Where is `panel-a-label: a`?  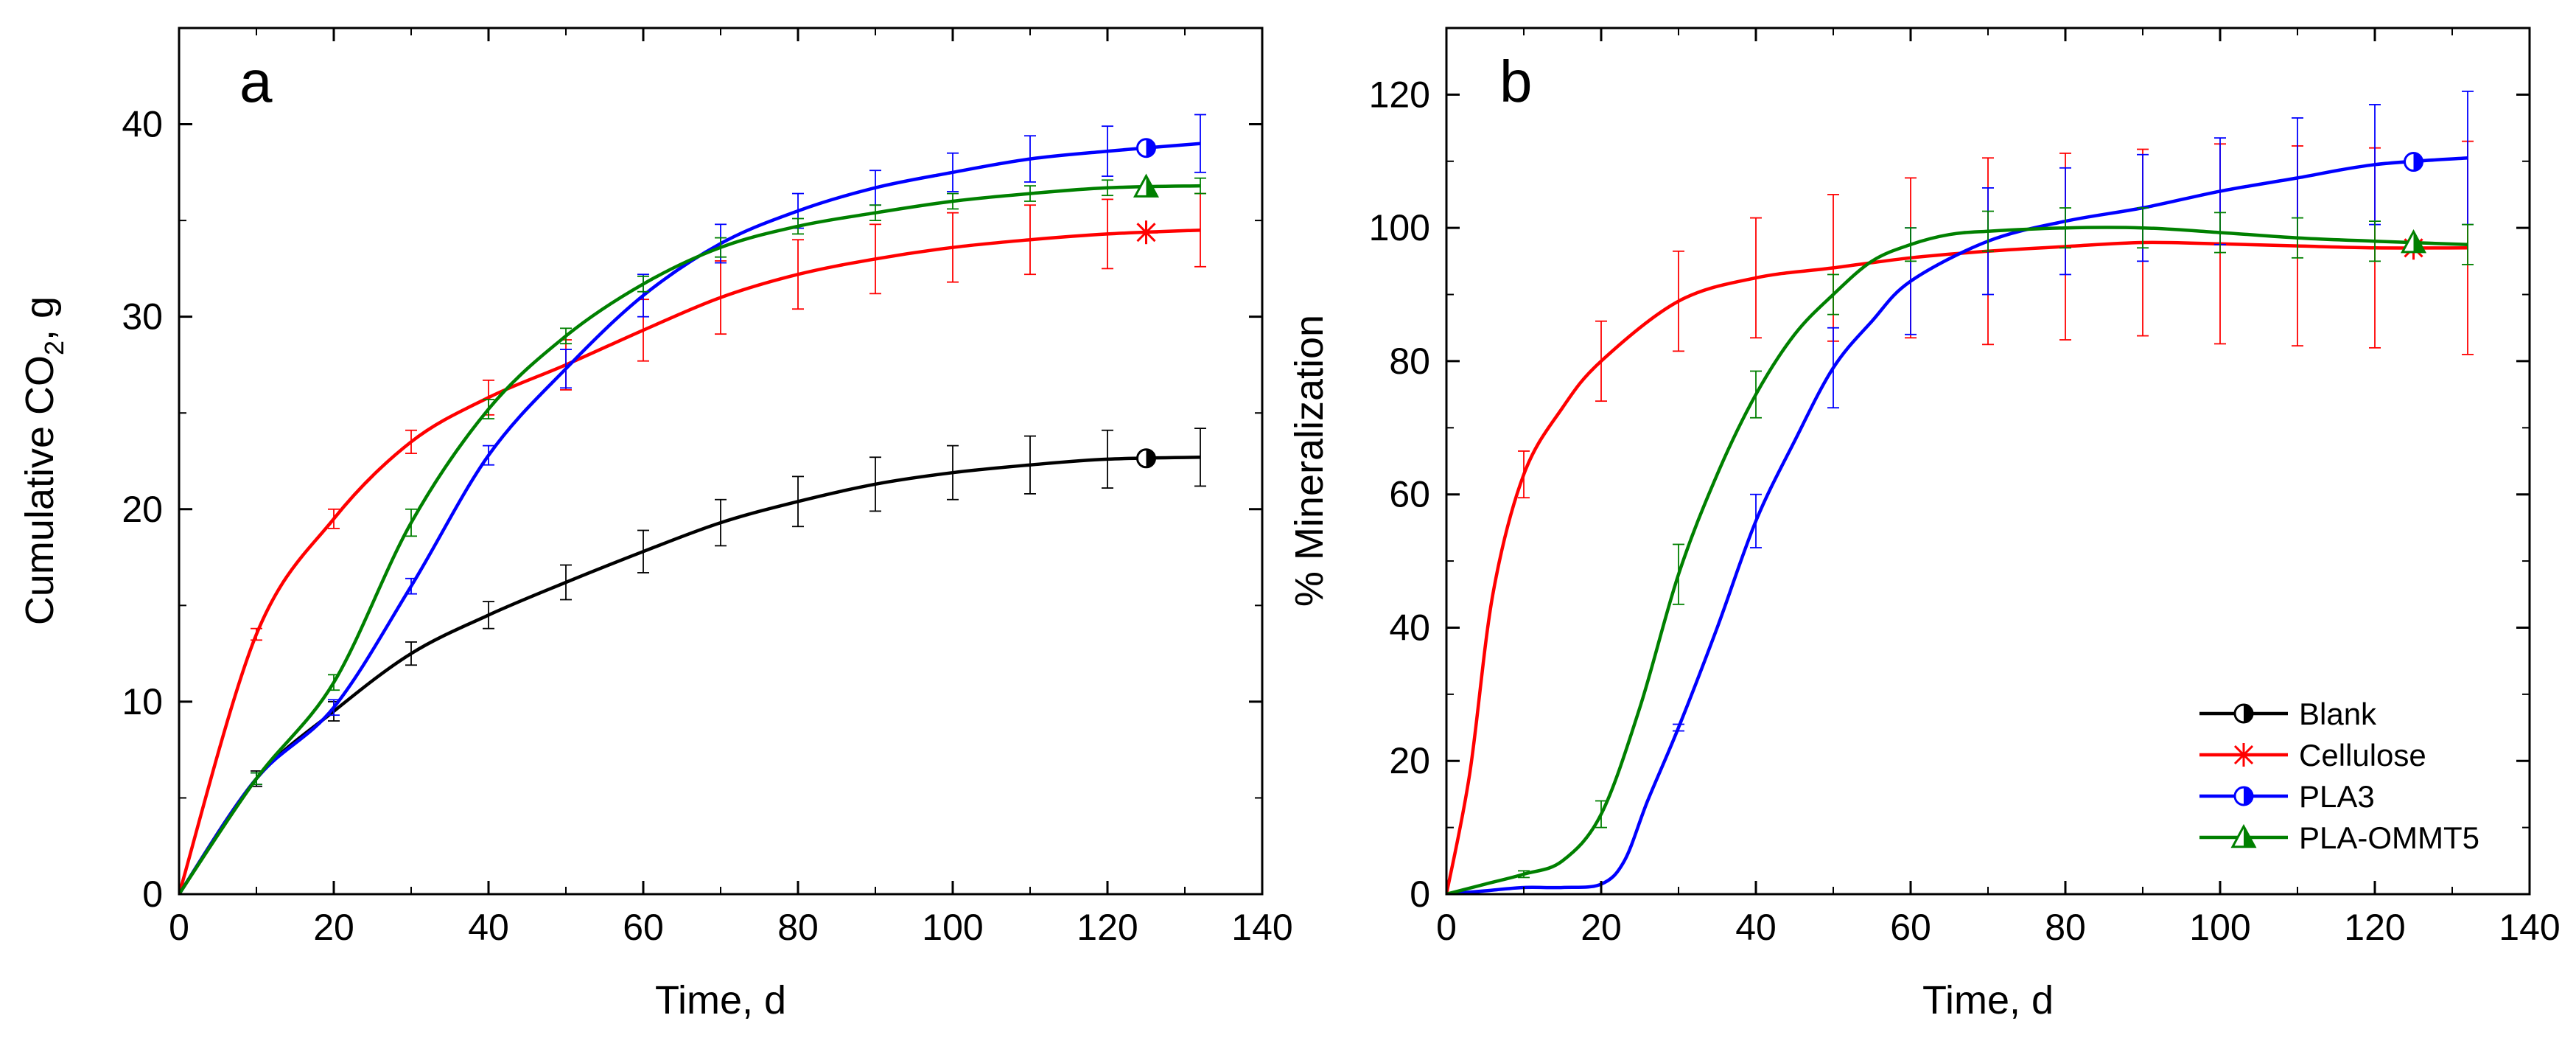 panel-a-label: a is located at coordinates (256, 81).